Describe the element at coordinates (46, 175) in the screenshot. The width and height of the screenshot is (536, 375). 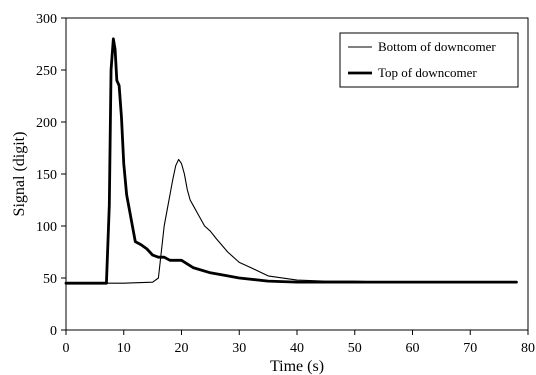
I see `y-tick-label-150: 150` at that location.